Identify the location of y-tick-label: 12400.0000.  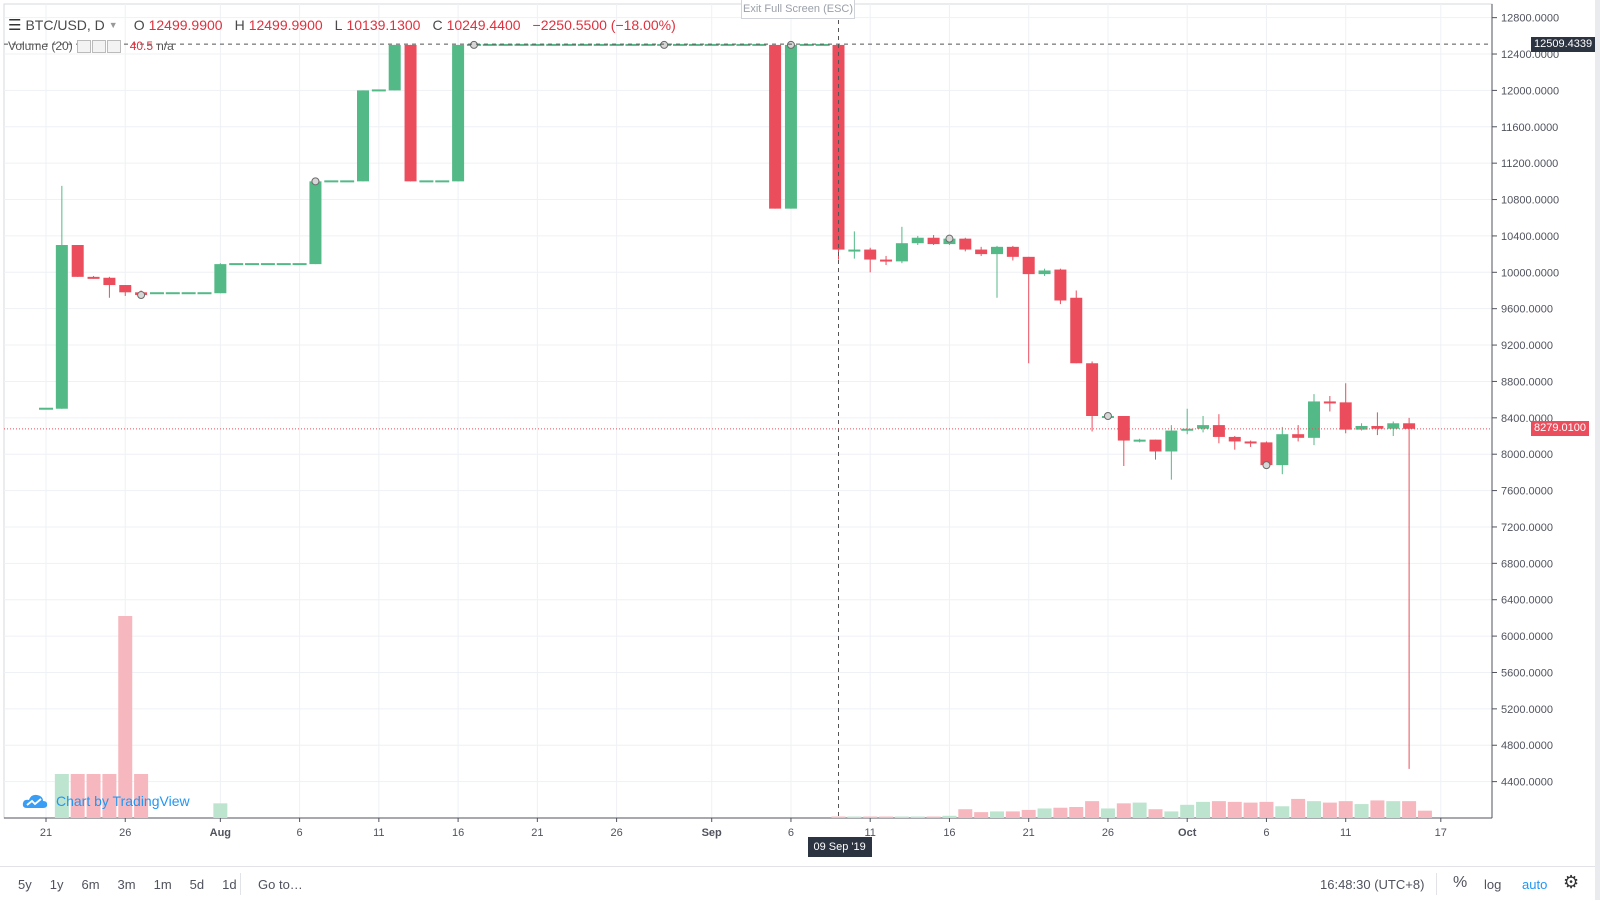
(1530, 55).